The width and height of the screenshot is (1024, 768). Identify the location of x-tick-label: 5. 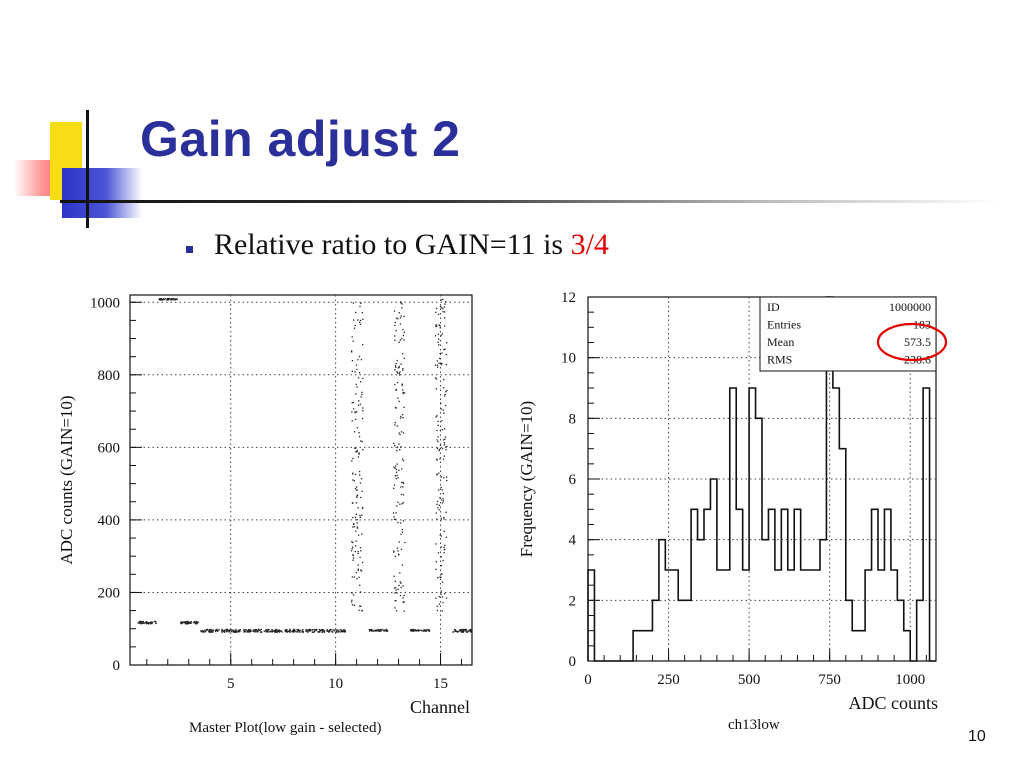
(231, 684).